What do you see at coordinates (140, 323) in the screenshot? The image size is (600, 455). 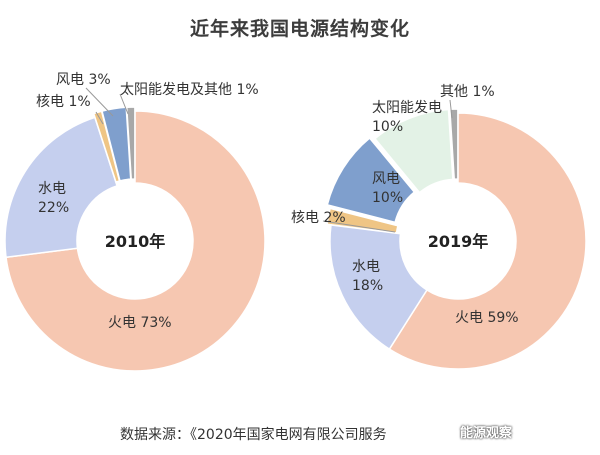 I see `slice-label: 火电 73%` at bounding box center [140, 323].